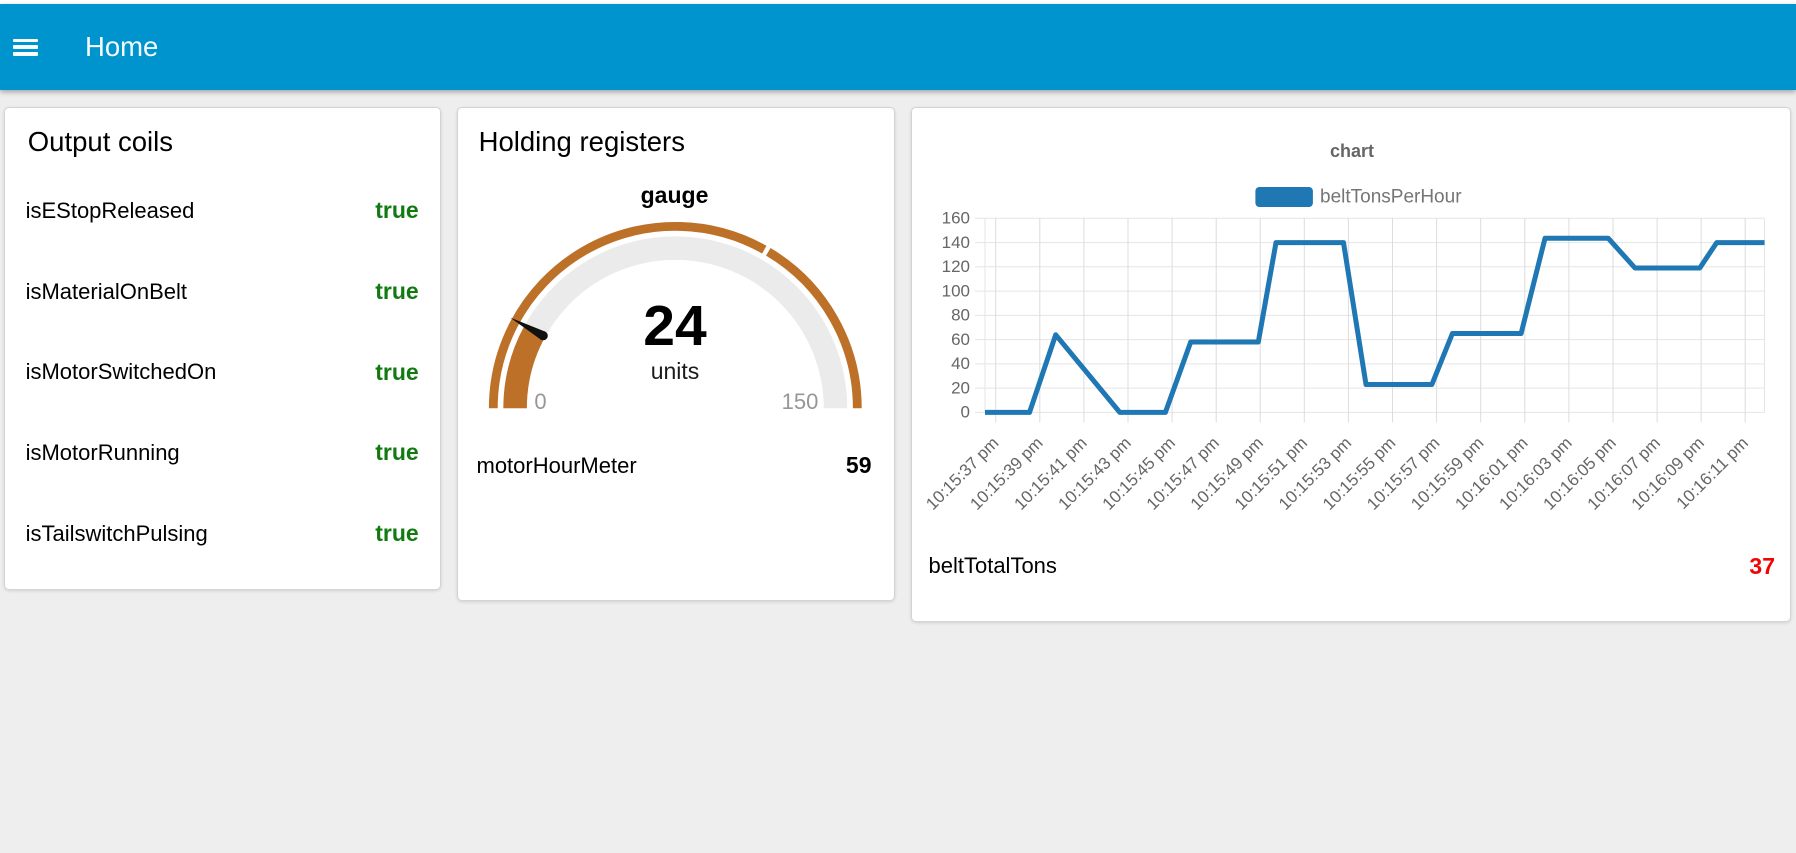 Image resolution: width=1796 pixels, height=853 pixels. I want to click on svg-text: beltTonsPerHour, so click(1391, 196).